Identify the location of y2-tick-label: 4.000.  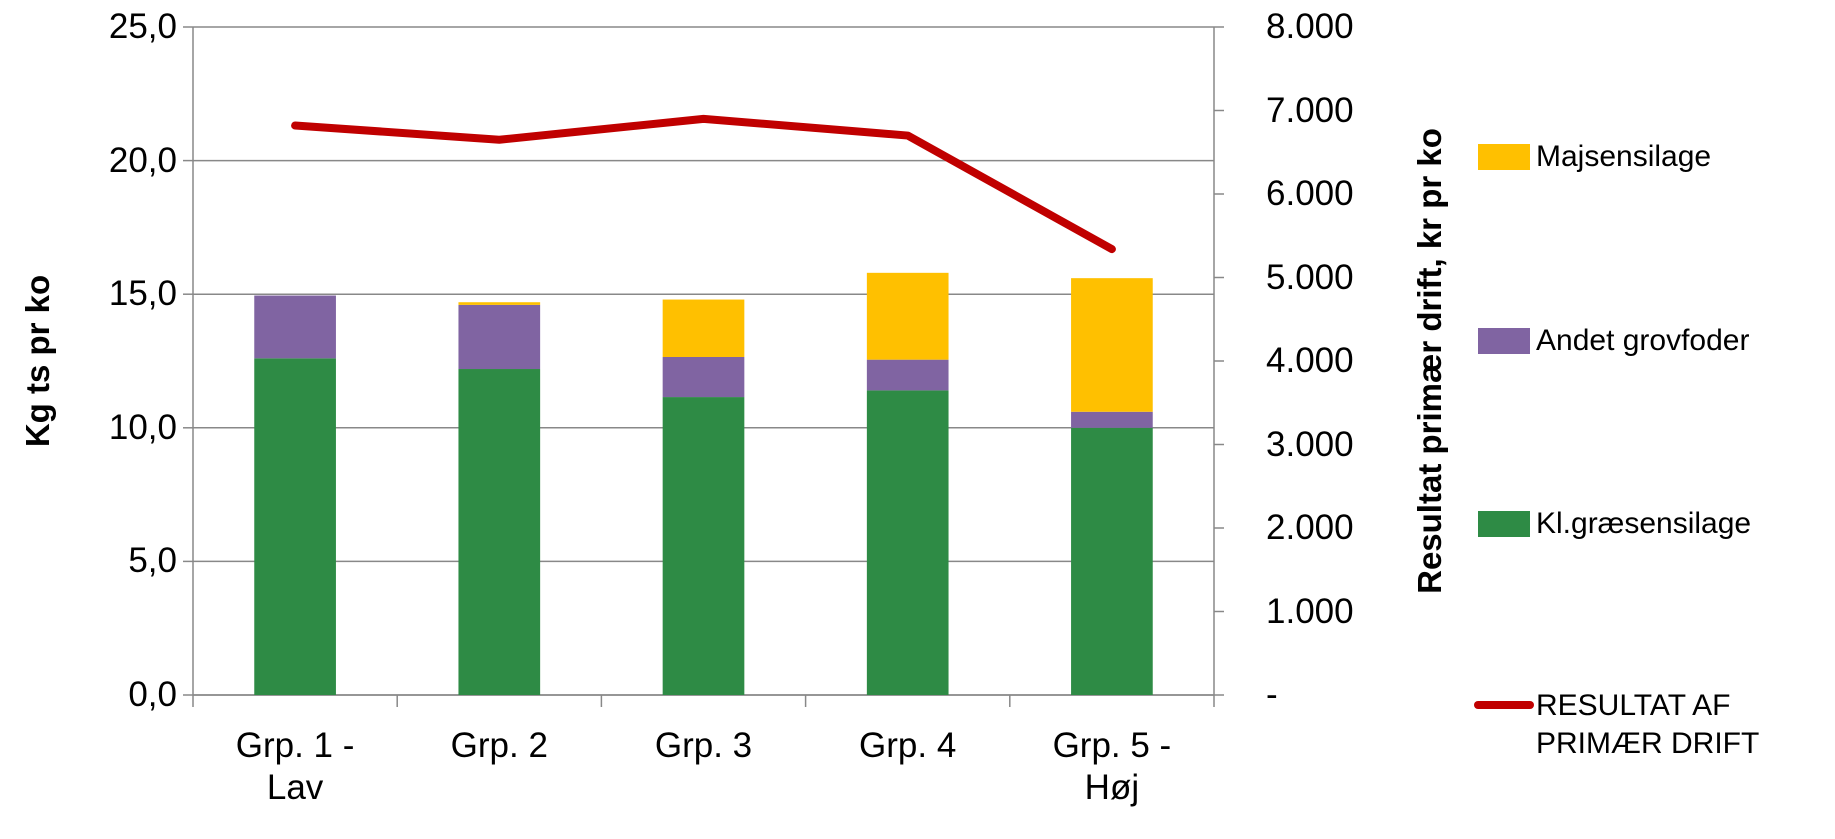
(1310, 360).